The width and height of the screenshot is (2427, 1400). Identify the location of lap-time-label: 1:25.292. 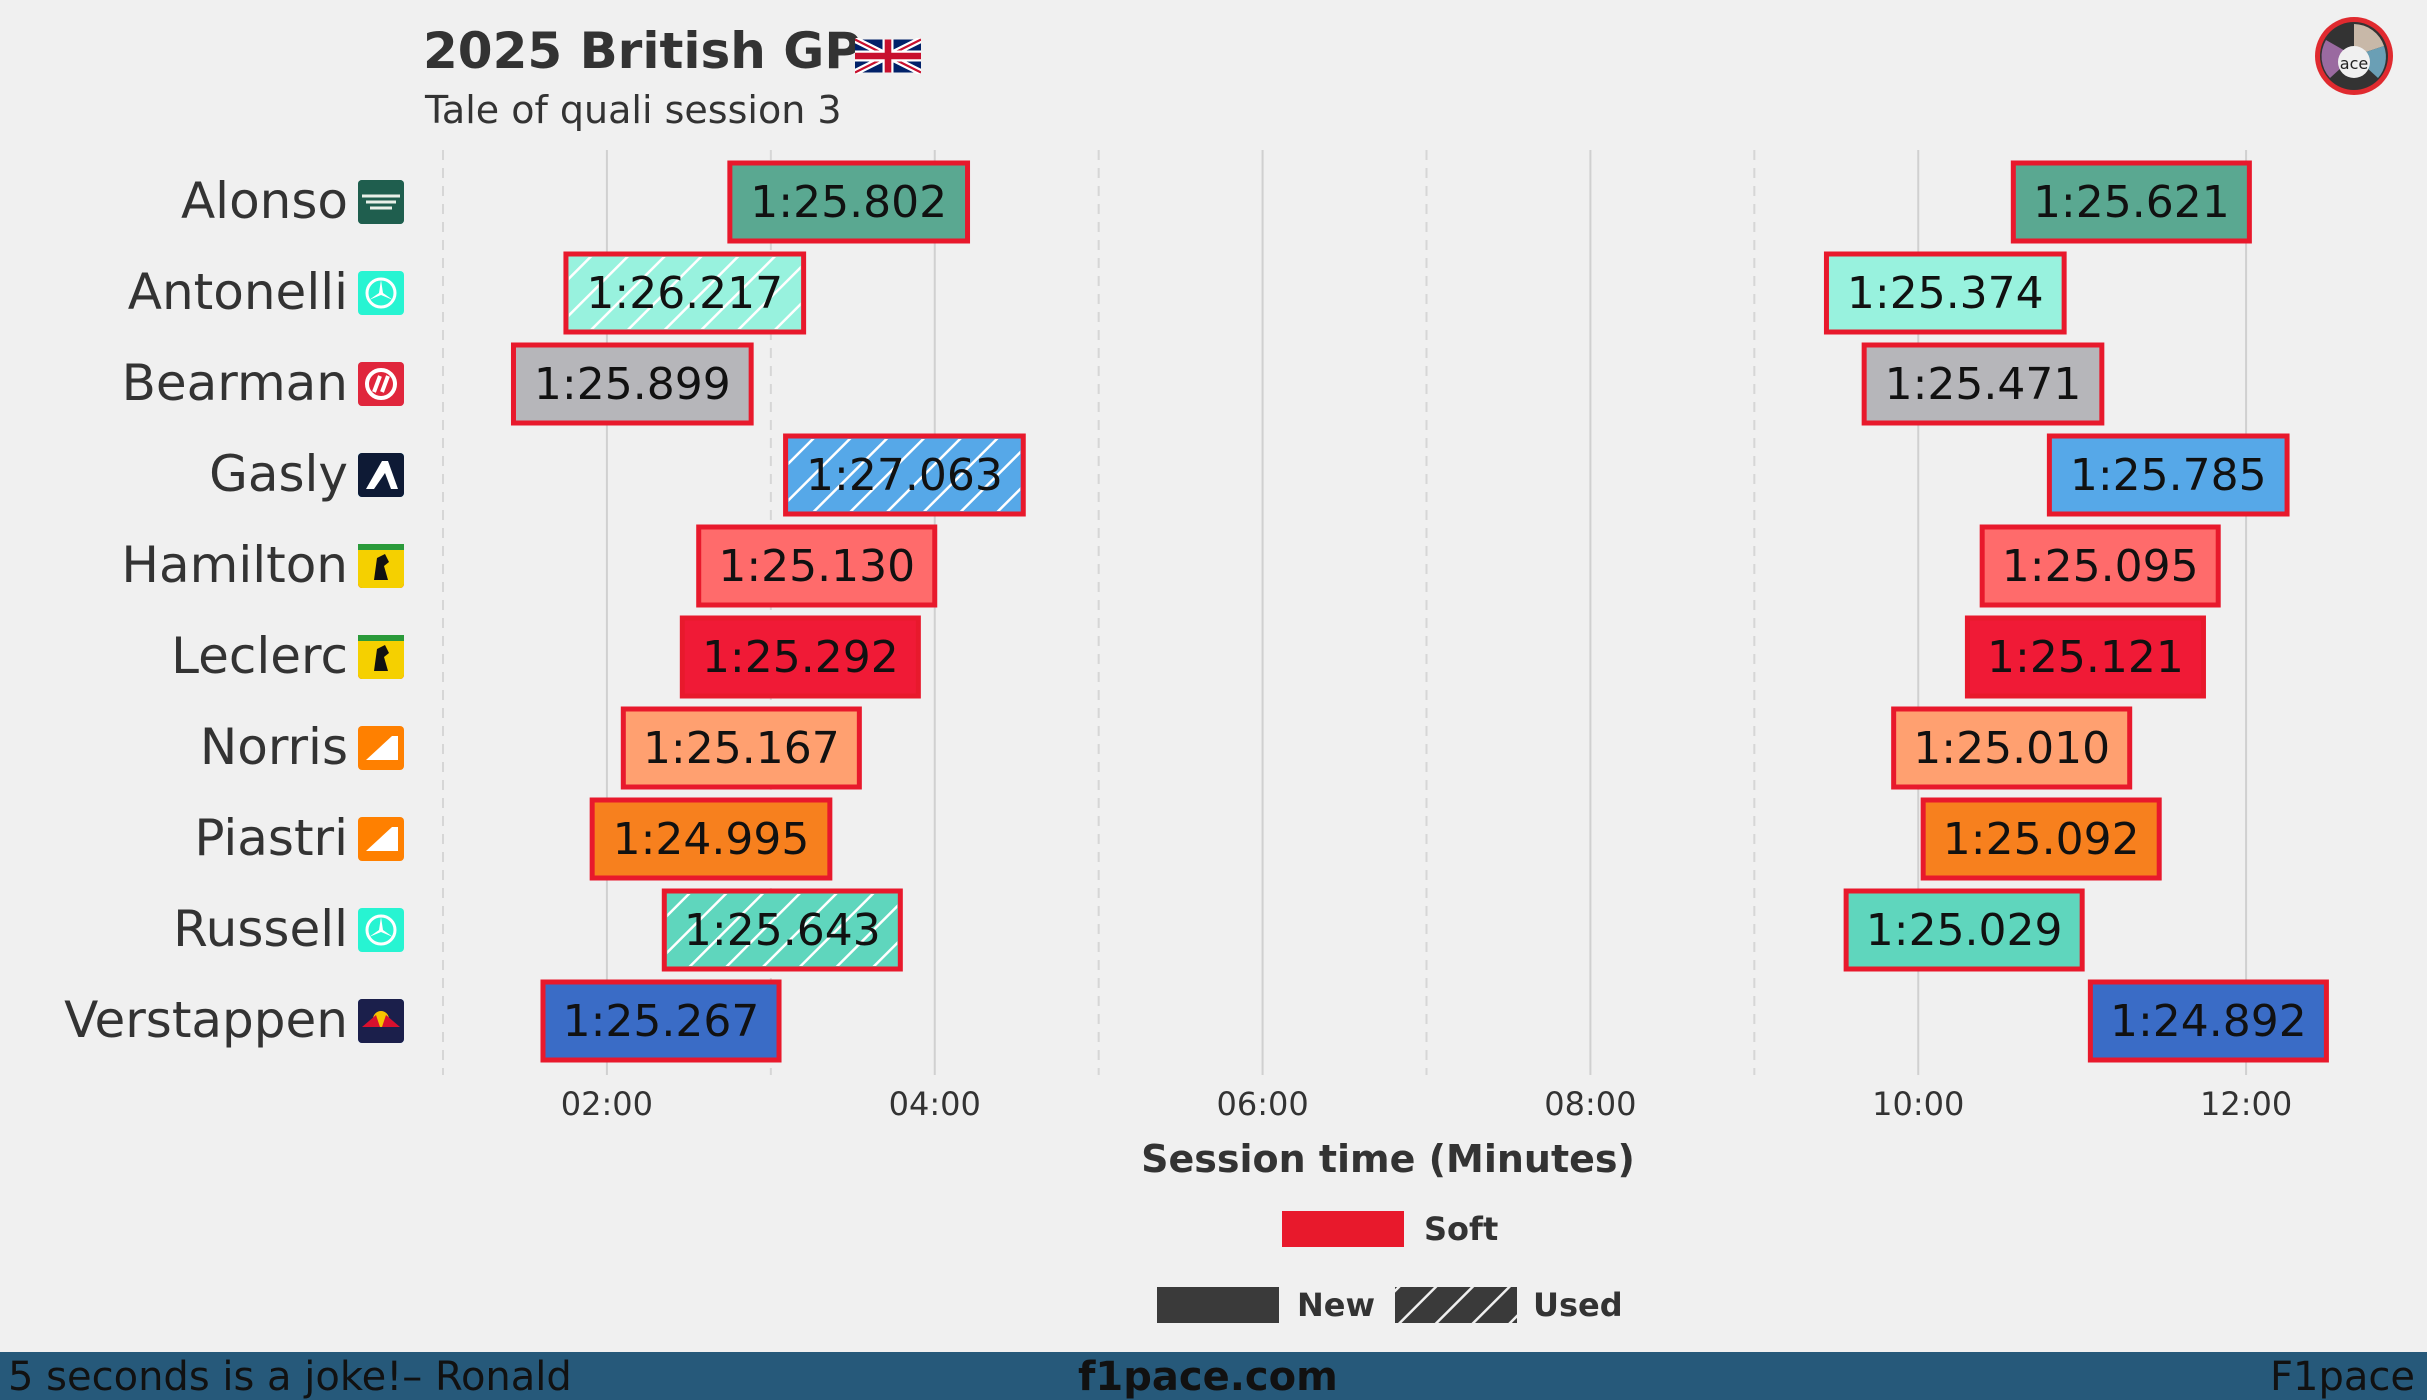
(800, 657).